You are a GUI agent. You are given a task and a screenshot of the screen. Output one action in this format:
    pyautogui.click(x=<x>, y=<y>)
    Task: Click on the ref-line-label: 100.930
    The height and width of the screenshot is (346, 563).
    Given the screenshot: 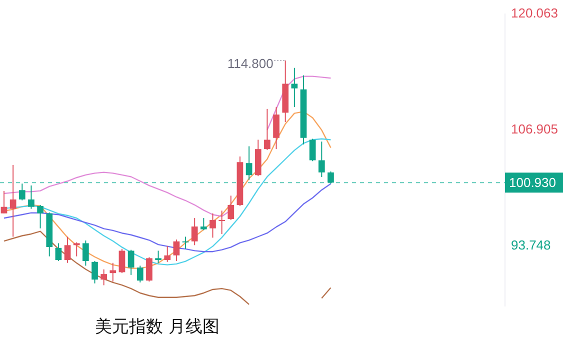 What is the action you would take?
    pyautogui.click(x=532, y=182)
    